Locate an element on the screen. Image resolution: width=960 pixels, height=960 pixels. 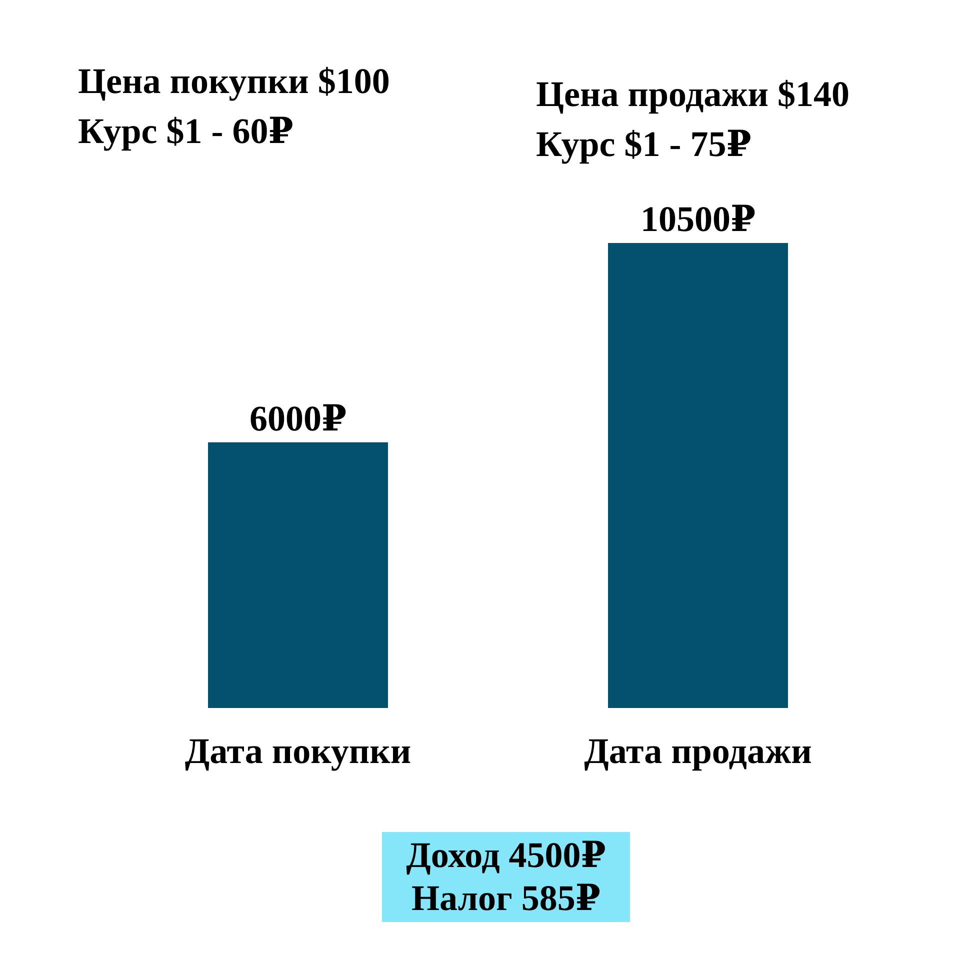
text: Курс $1 - 75₽ is located at coordinates (644, 144).